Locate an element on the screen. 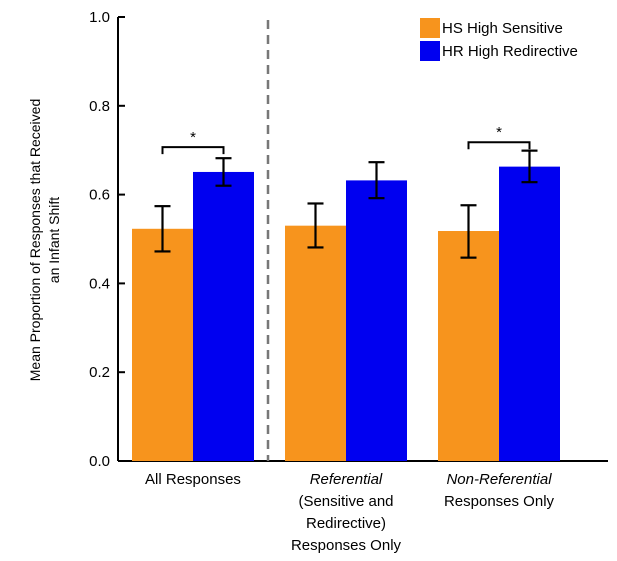  legend-label: HS High Sensitive is located at coordinates (502, 28).